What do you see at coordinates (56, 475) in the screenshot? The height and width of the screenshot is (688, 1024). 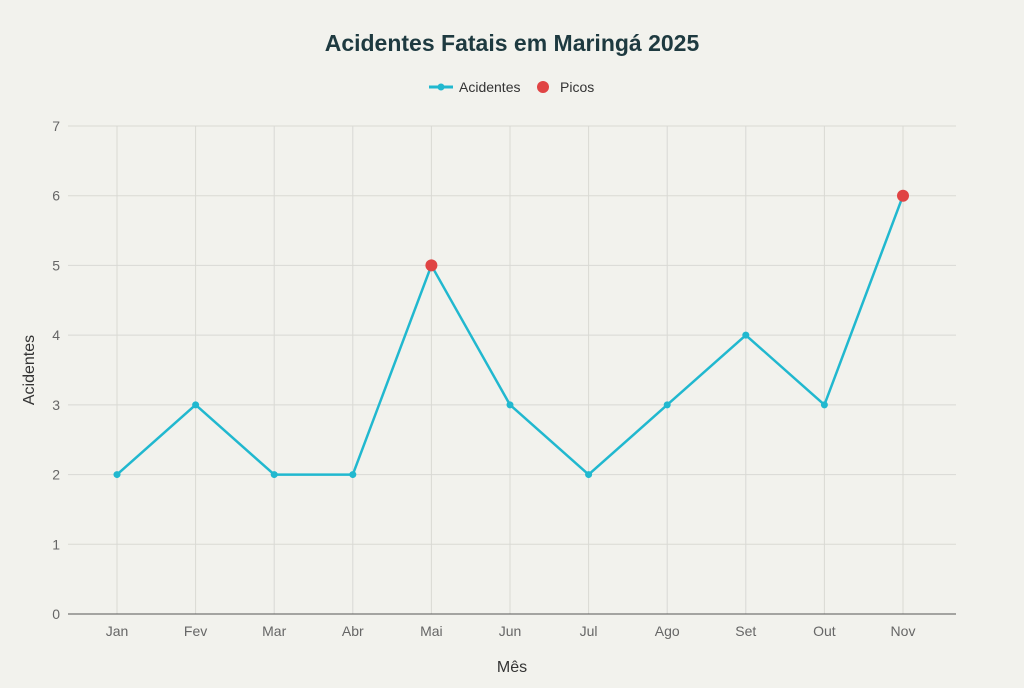 I see `y-tick-label: 2` at bounding box center [56, 475].